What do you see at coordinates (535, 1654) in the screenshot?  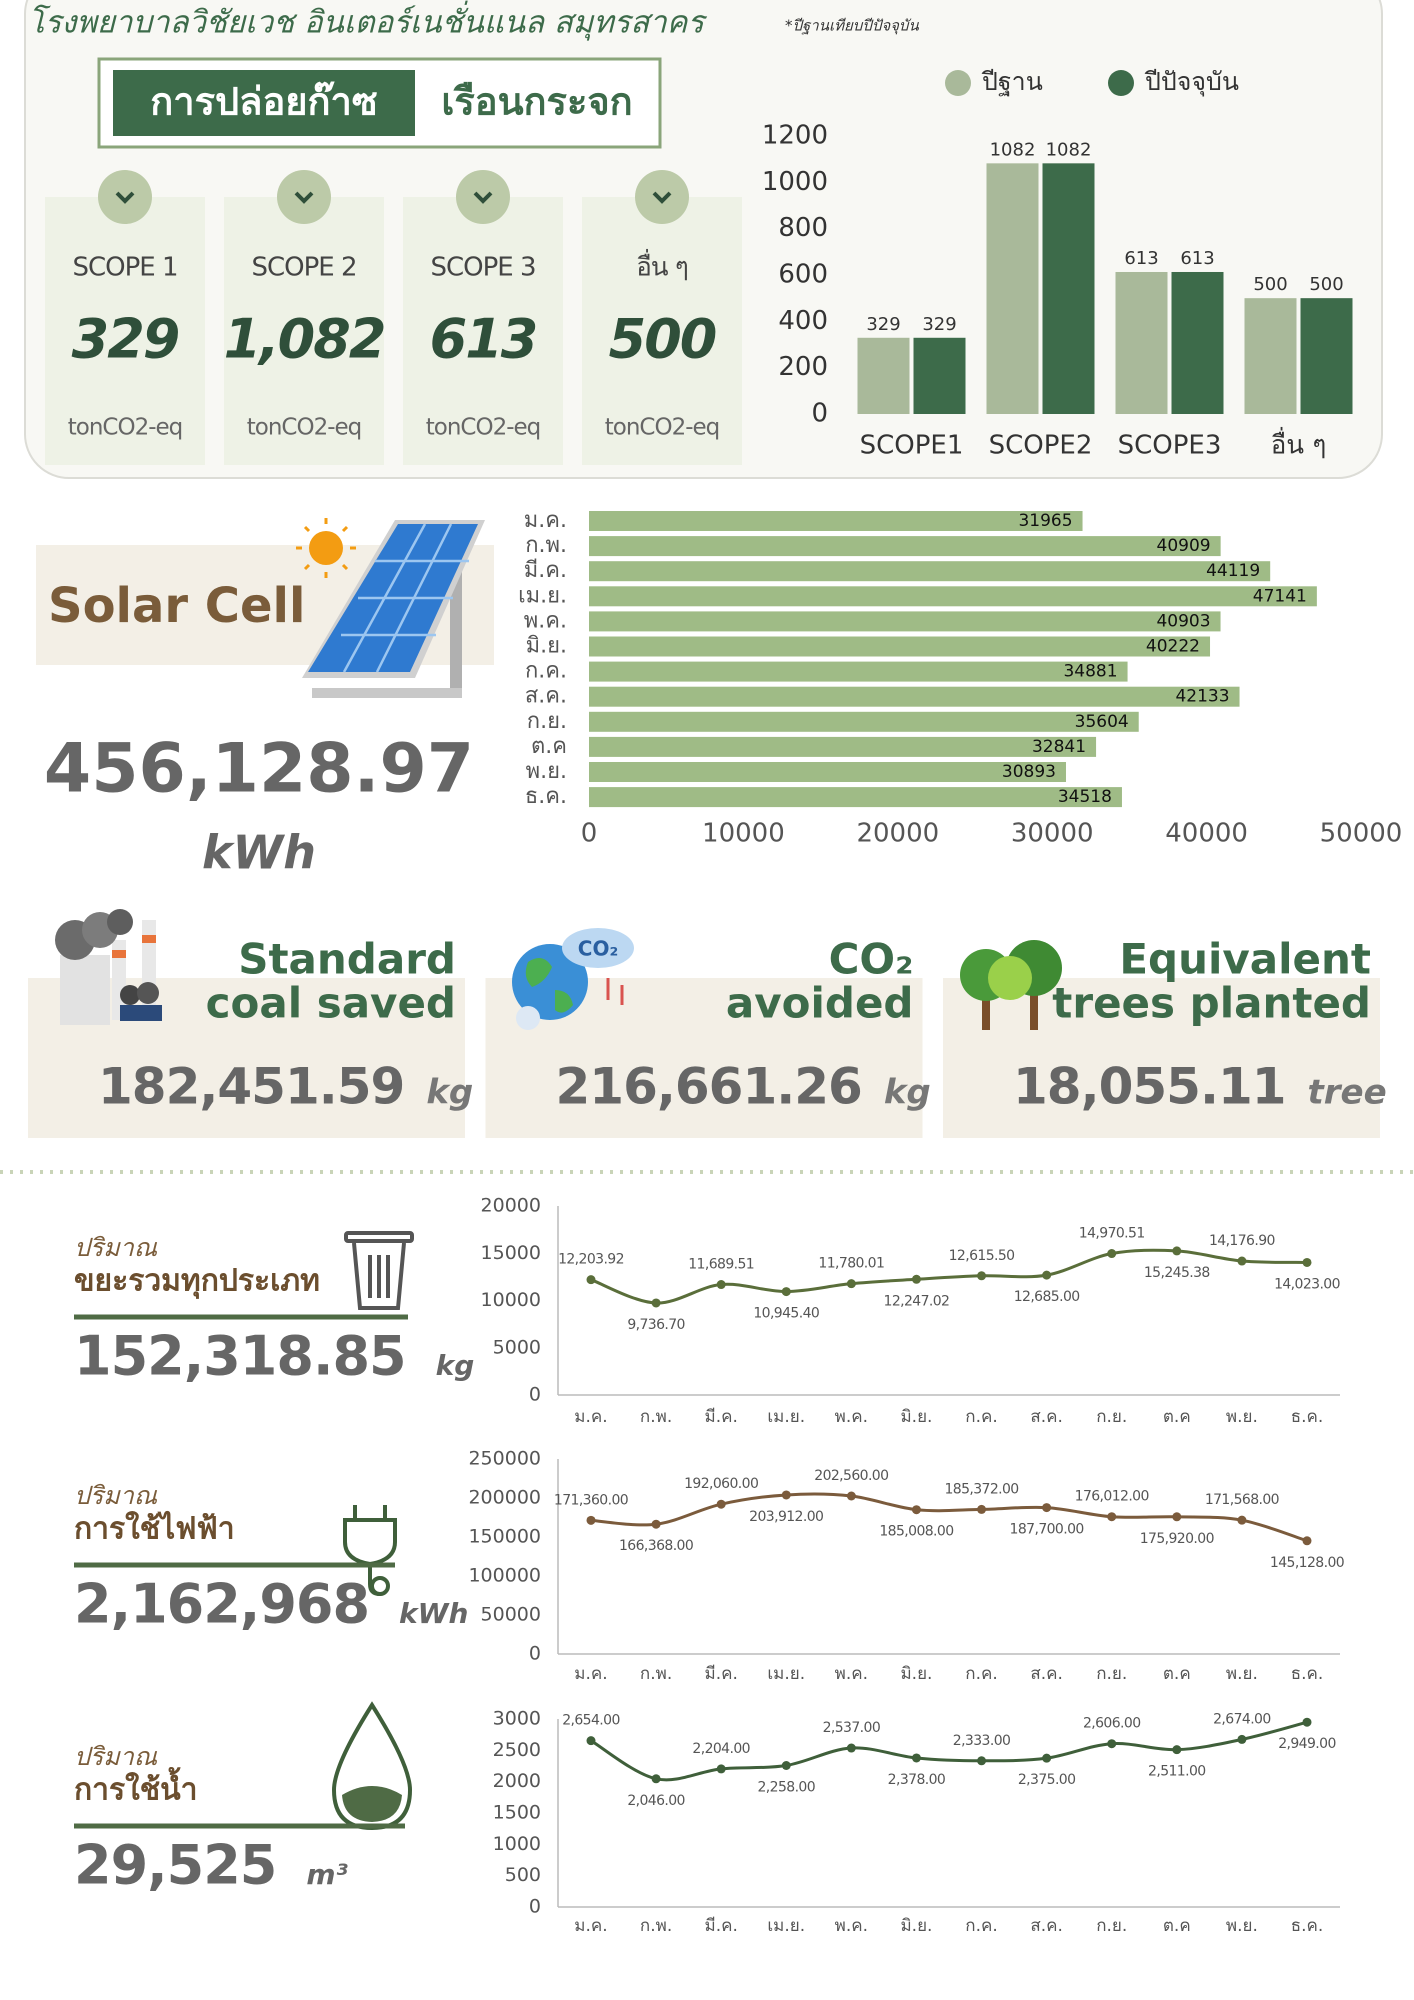 I see `y-tick-label: 0` at bounding box center [535, 1654].